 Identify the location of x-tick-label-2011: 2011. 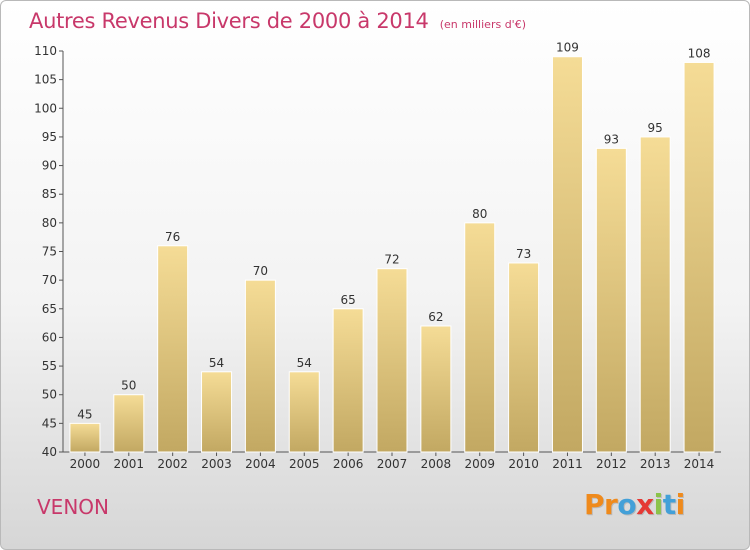
(567, 464).